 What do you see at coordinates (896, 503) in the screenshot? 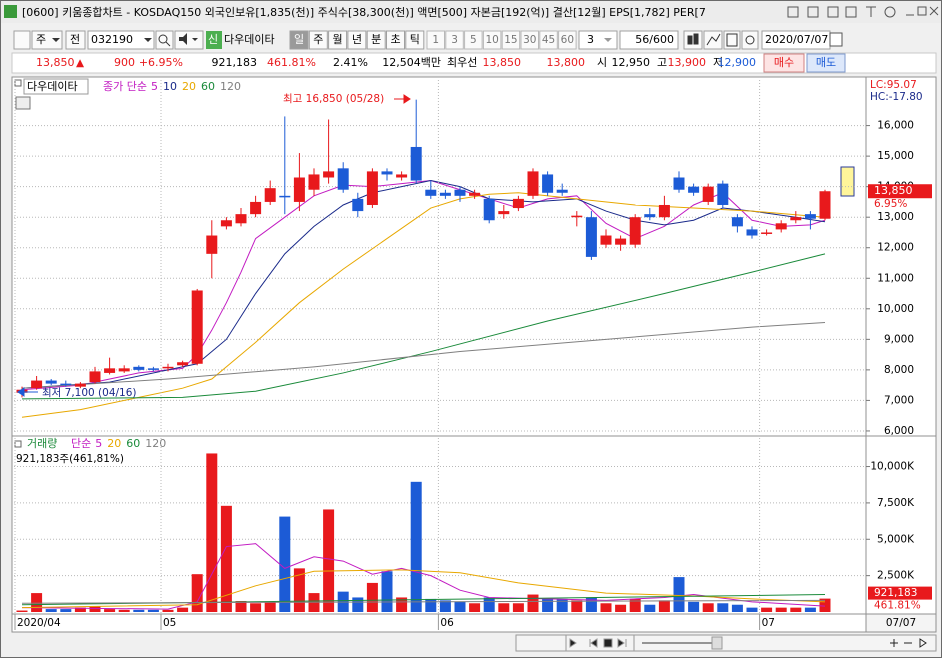
I see `y-tick-label: 7,500K` at bounding box center [896, 503].